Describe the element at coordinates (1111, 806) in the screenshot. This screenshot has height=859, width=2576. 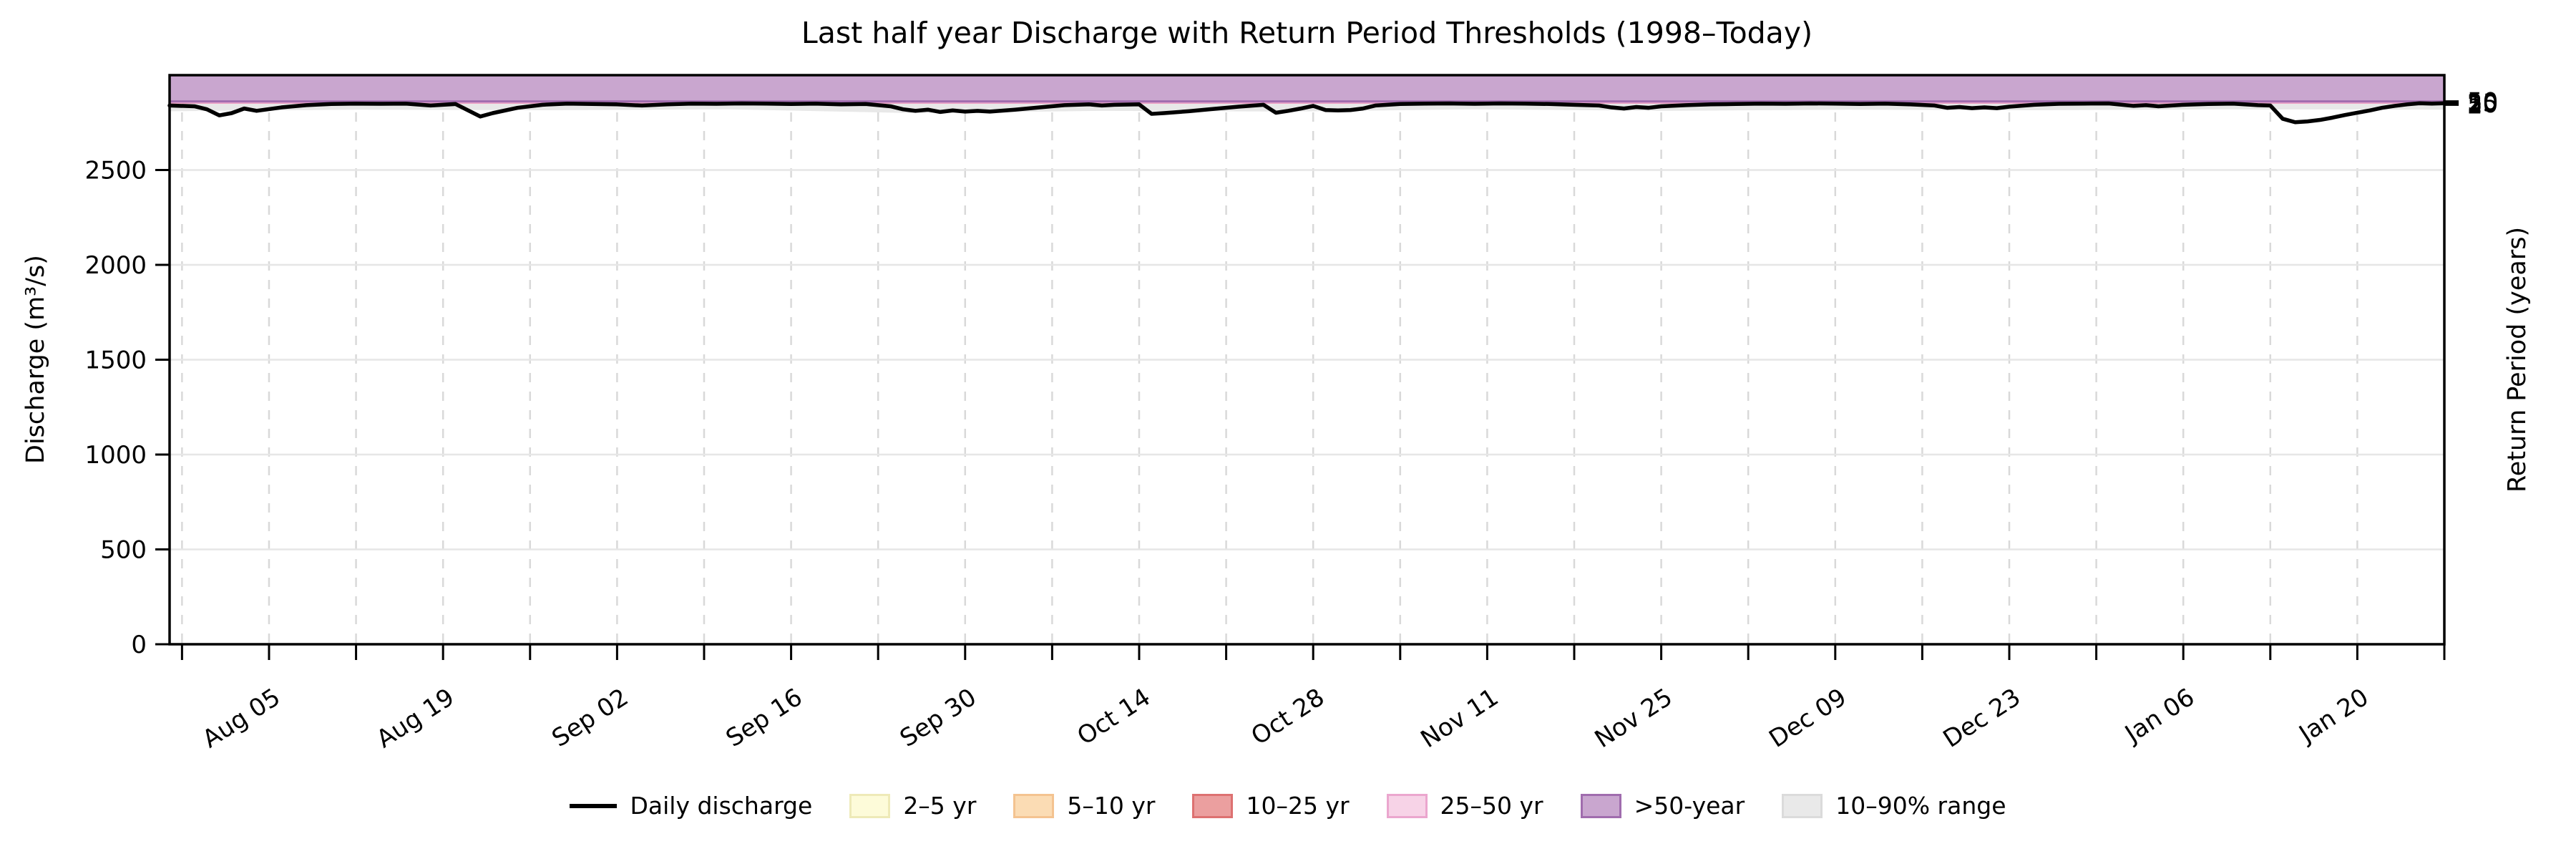
I see `legend-label: 5–10 yr` at that location.